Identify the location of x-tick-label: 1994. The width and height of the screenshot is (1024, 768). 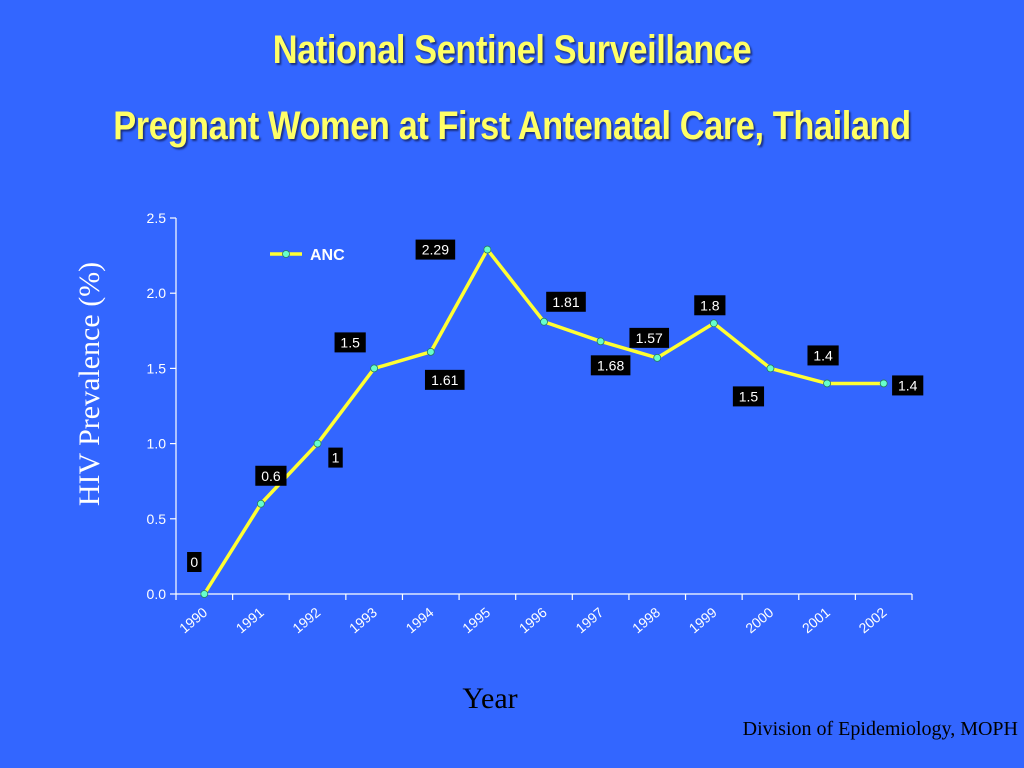
(420, 620).